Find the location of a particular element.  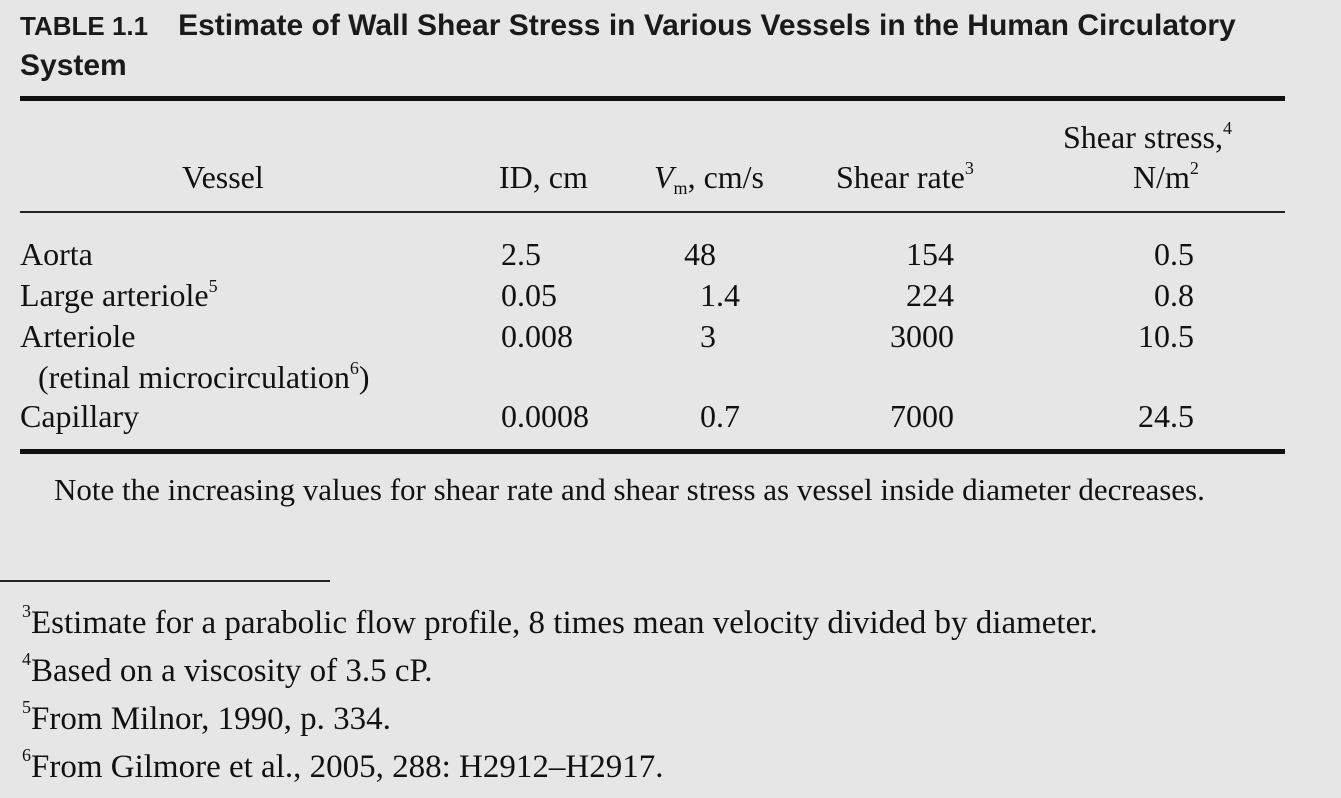

cell-vm: 1.4 is located at coordinates (720, 295).